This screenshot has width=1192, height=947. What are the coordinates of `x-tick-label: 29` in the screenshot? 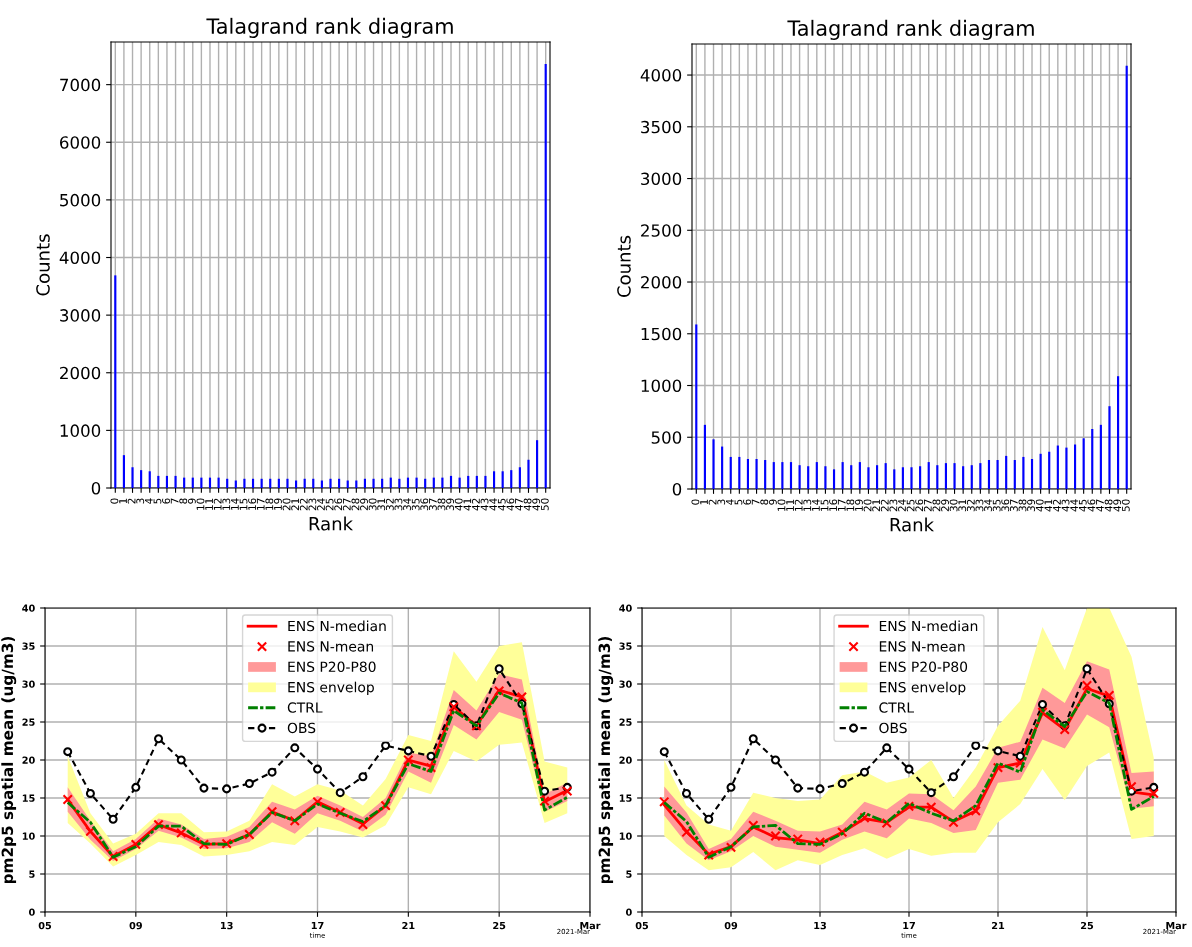 It's located at (364, 504).